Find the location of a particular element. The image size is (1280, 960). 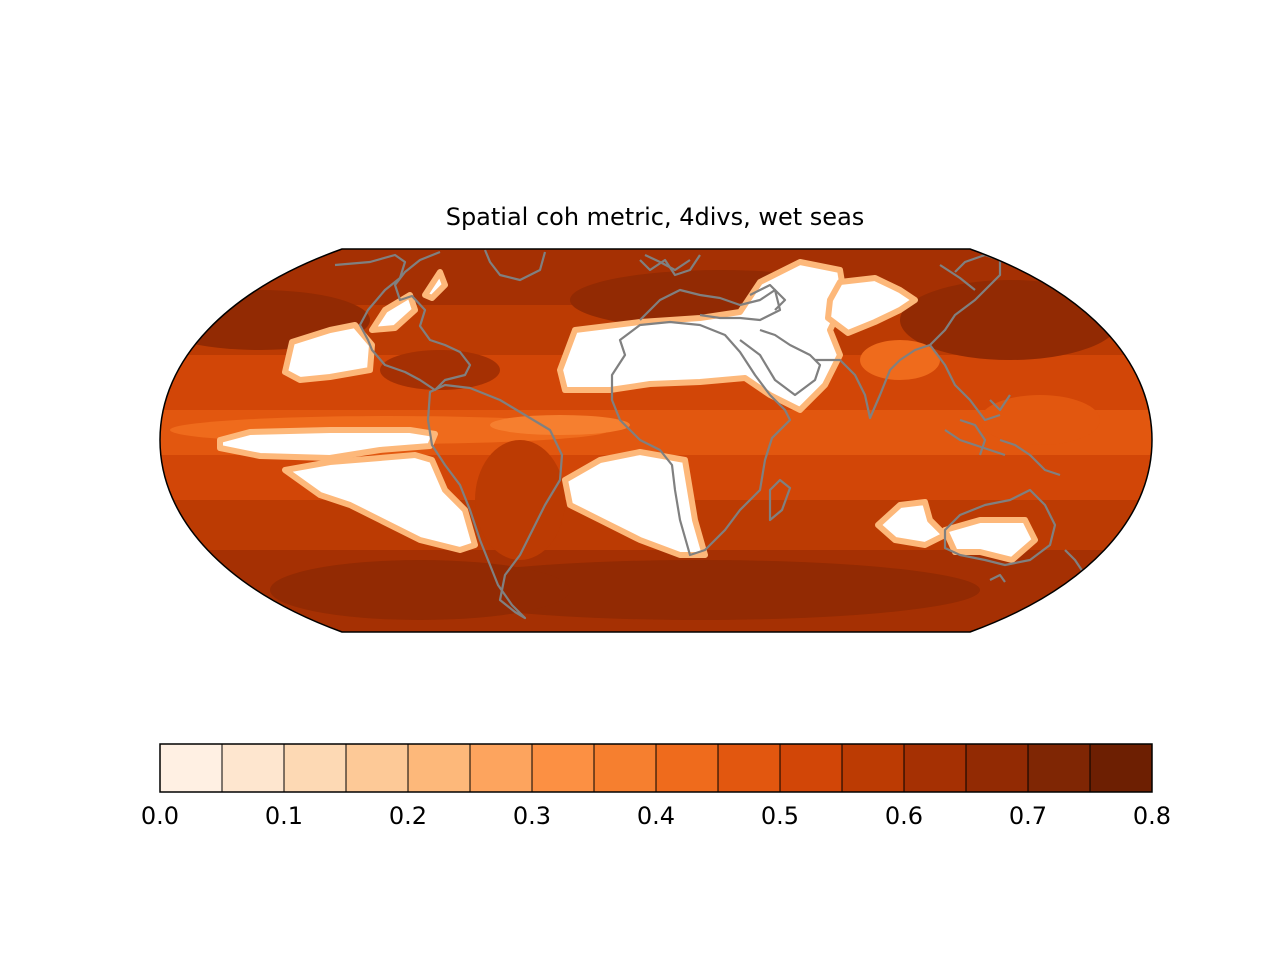

colorbar-tick-label: 0.8 is located at coordinates (1152, 816).